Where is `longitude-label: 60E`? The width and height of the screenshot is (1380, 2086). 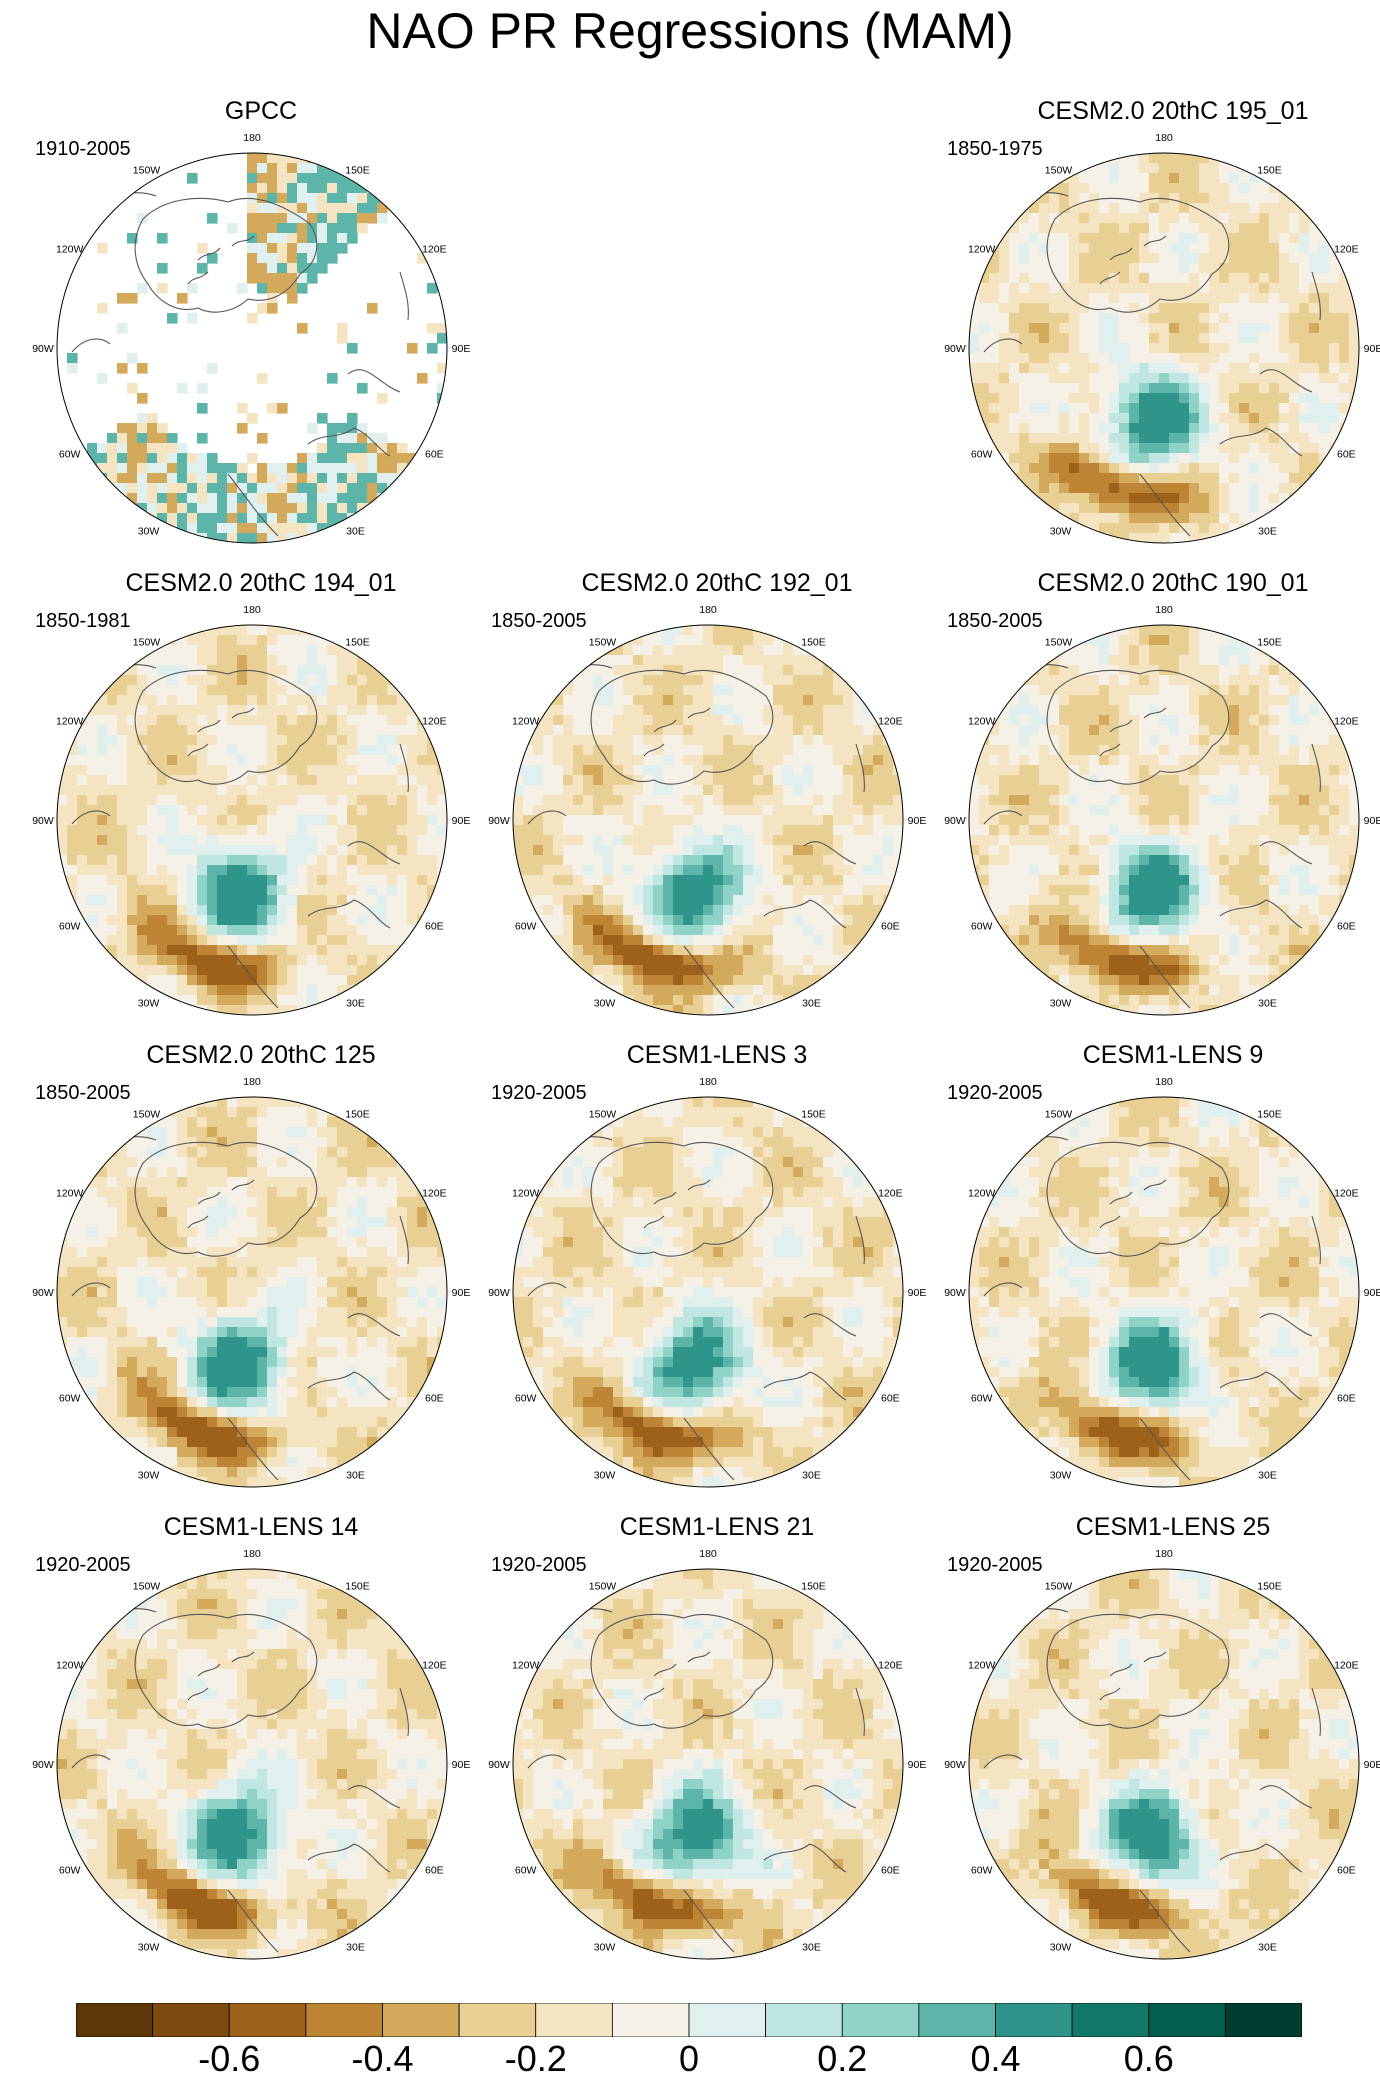
longitude-label: 60E is located at coordinates (434, 927).